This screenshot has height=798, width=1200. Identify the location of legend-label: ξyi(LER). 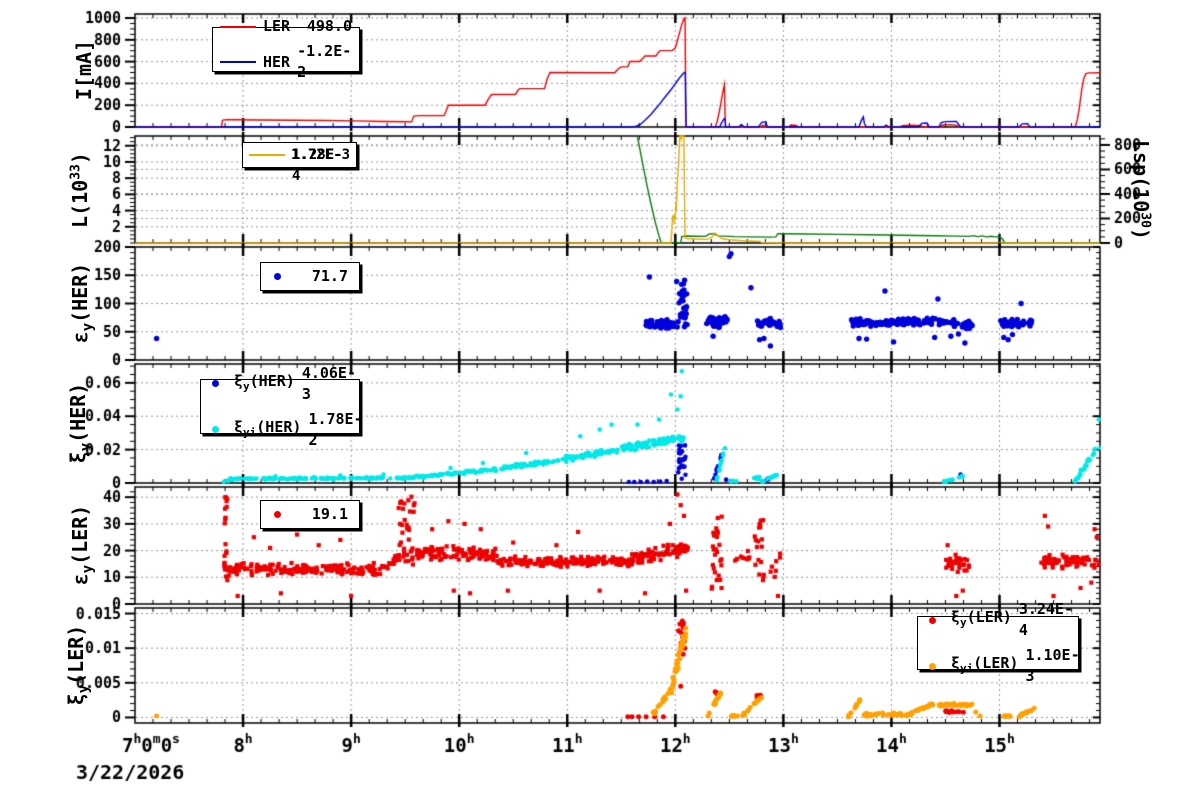
(985, 664).